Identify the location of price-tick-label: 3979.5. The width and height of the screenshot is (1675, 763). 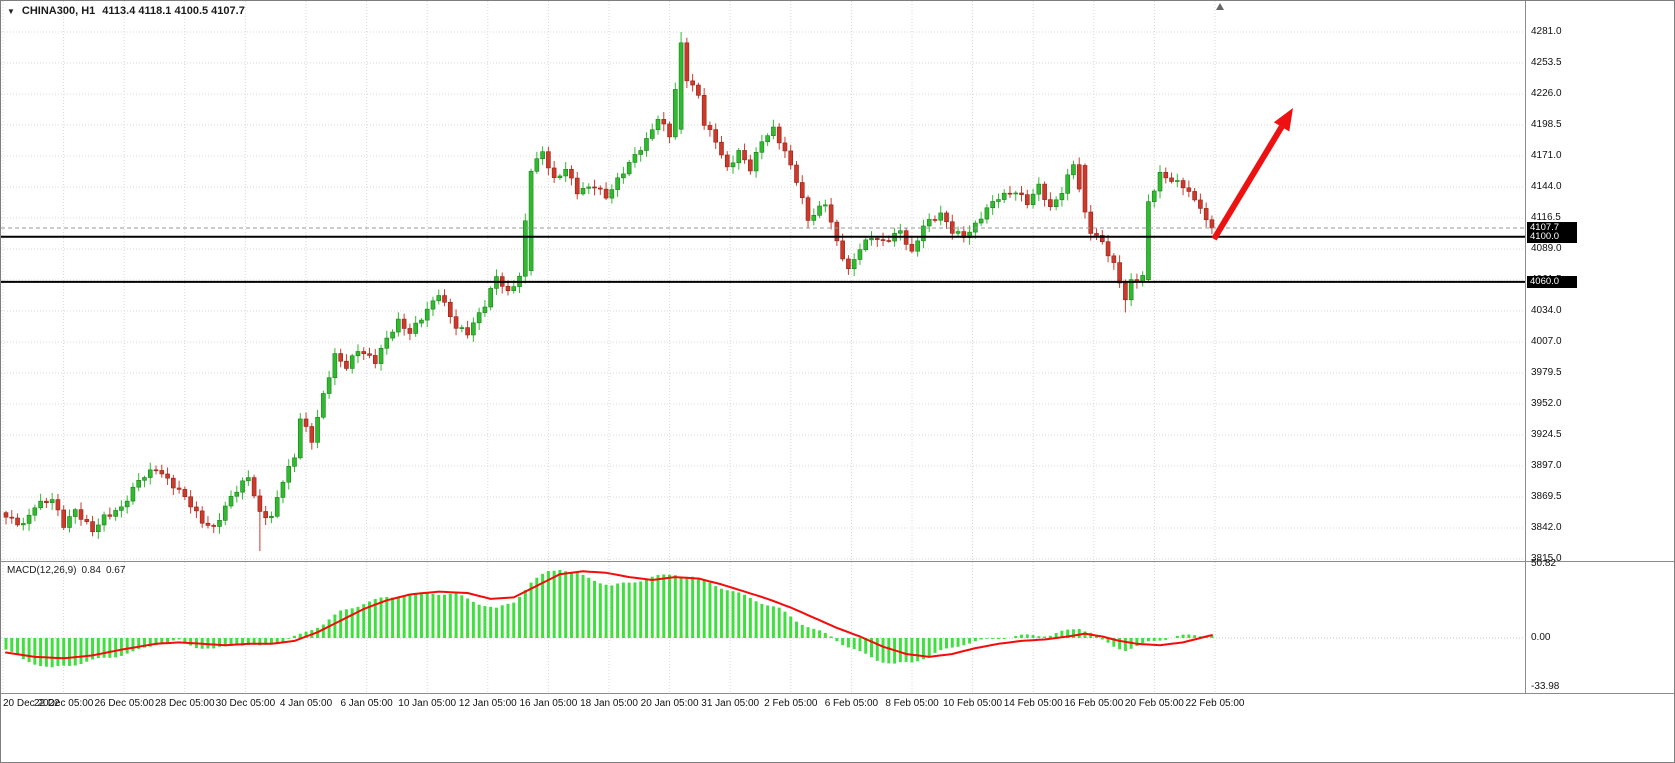
(1546, 372).